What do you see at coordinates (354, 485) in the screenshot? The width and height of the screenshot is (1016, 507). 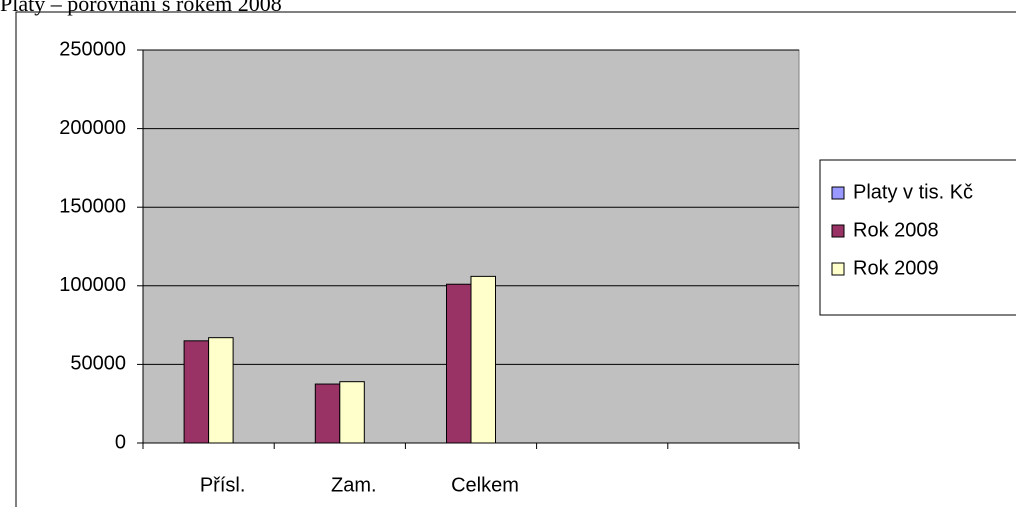 I see `x-tick-label: Zam.` at bounding box center [354, 485].